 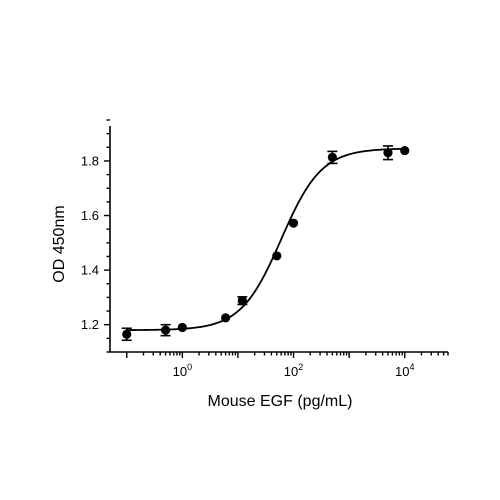 I want to click on y-tick-label: 1.4, so click(x=90, y=270).